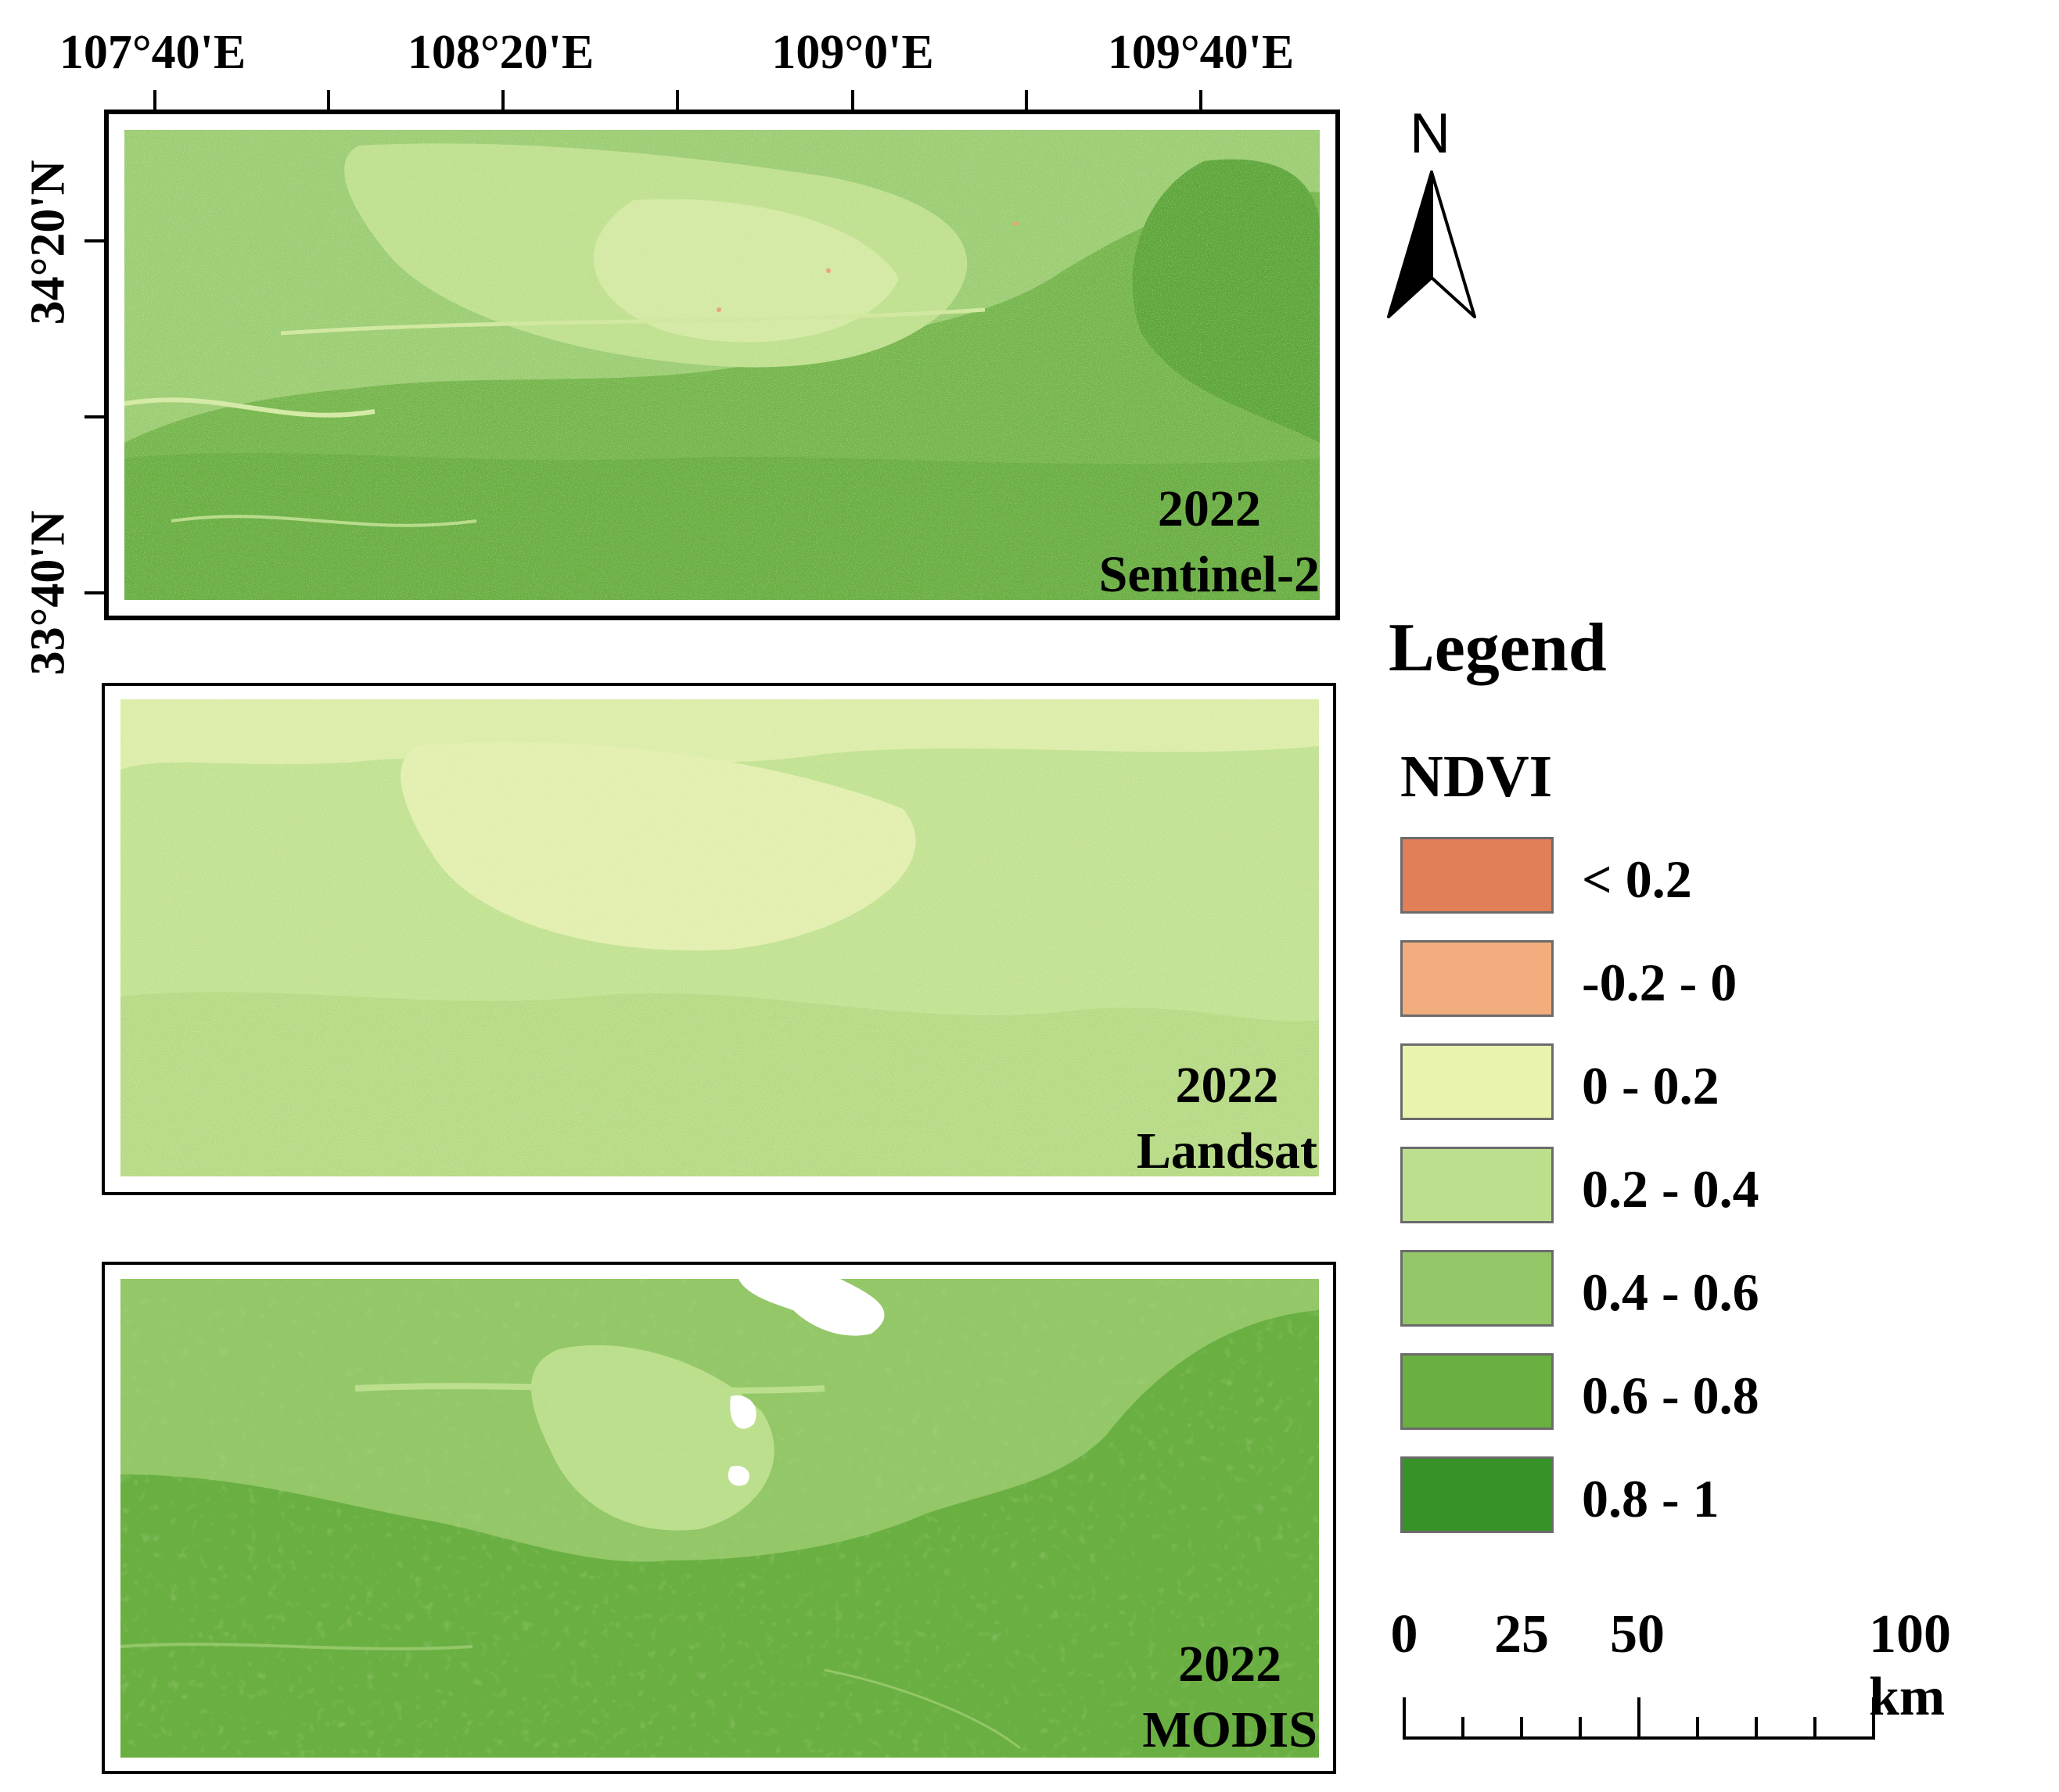 The height and width of the screenshot is (1792, 2059). Describe the element at coordinates (1637, 1634) in the screenshot. I see `scale-label-50: 50` at that location.